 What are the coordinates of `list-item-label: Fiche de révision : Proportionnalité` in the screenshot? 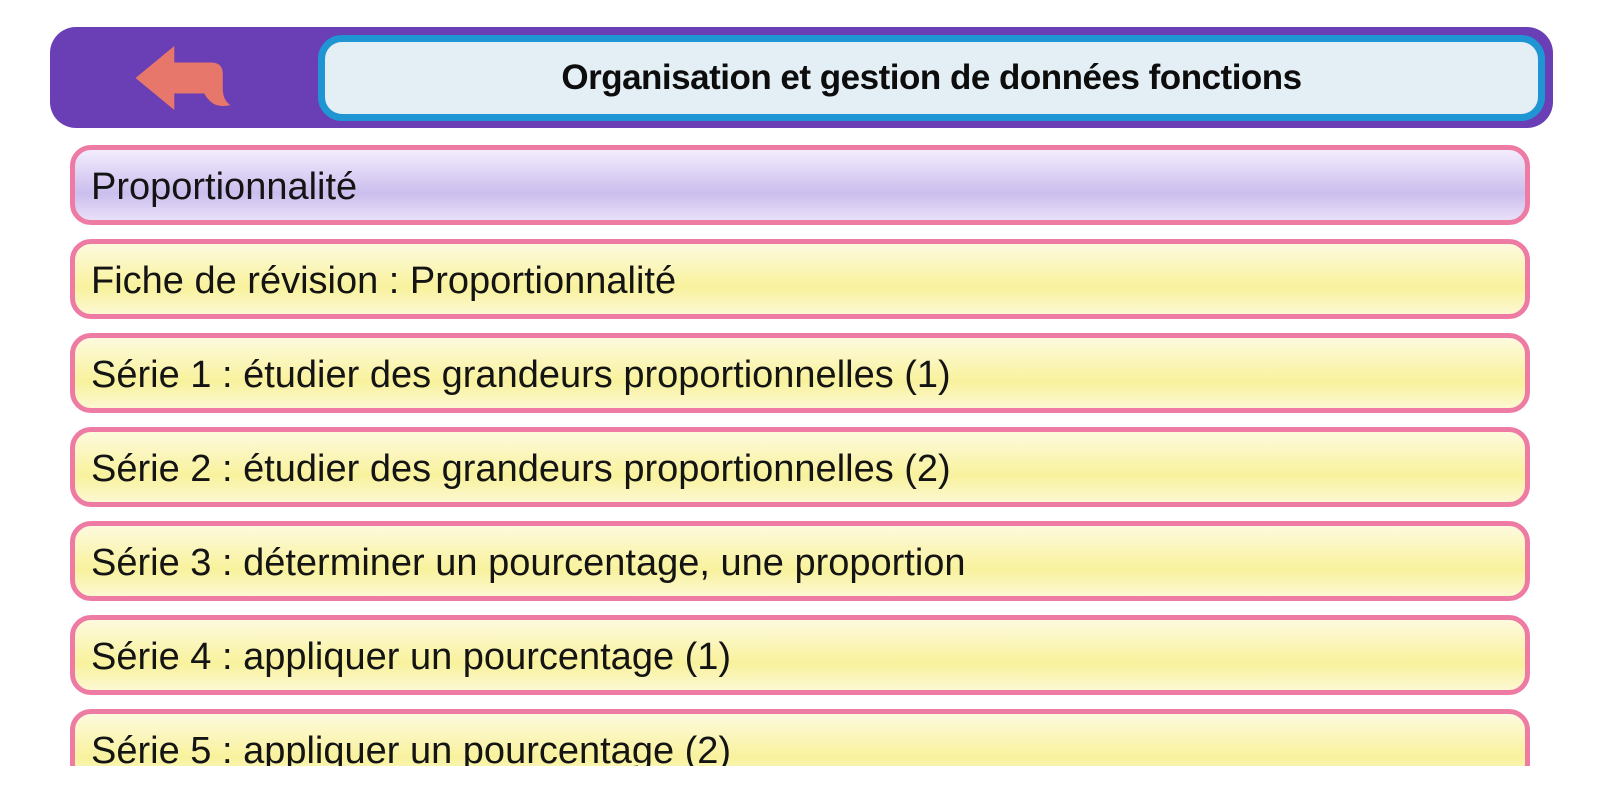 It's located at (384, 280).